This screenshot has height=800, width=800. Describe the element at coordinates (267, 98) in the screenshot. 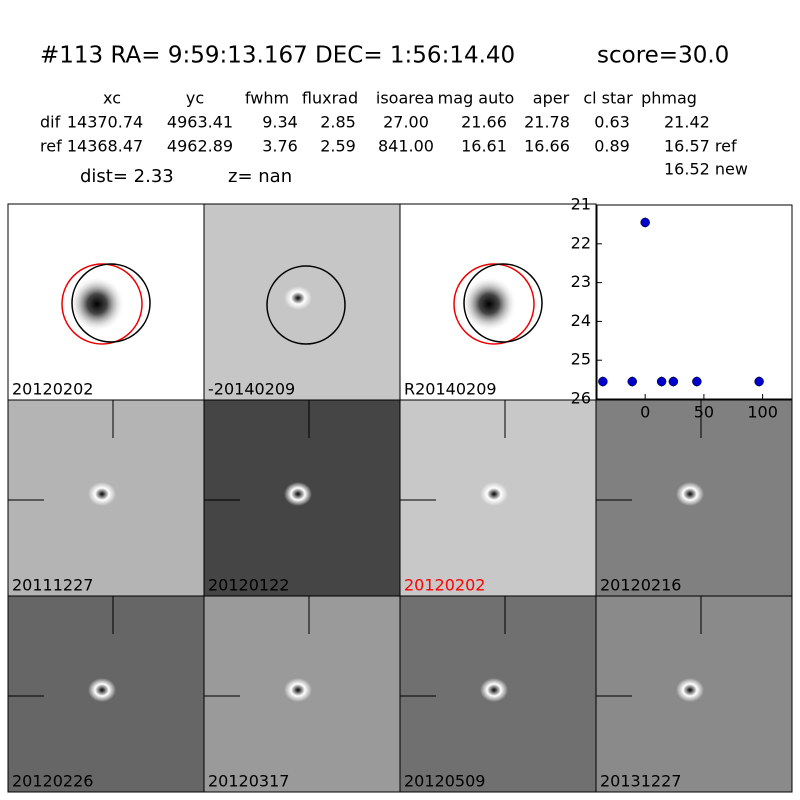

I see `column-header: fwhm` at that location.